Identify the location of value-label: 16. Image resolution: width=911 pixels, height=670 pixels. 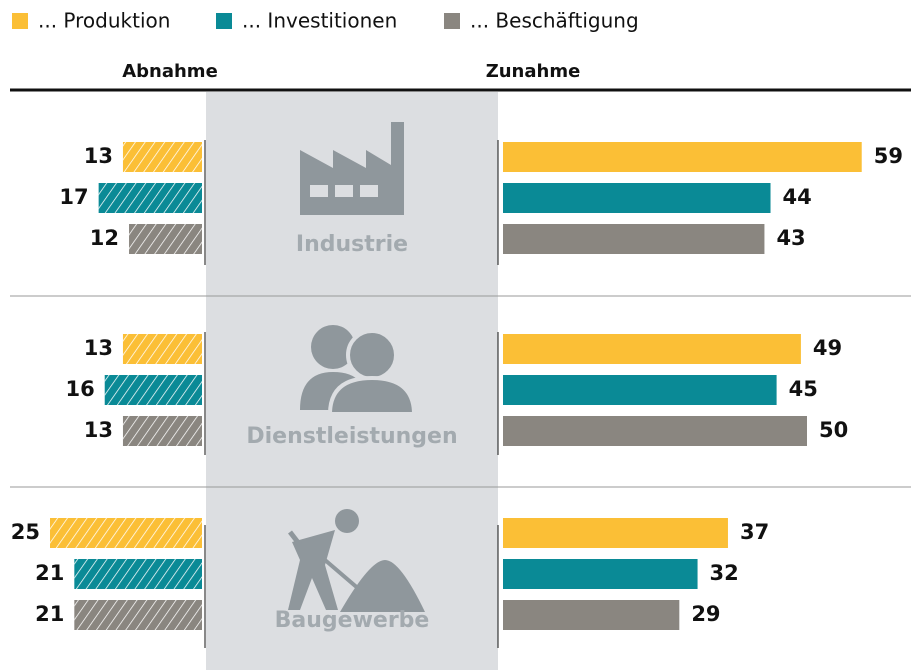
(79, 389).